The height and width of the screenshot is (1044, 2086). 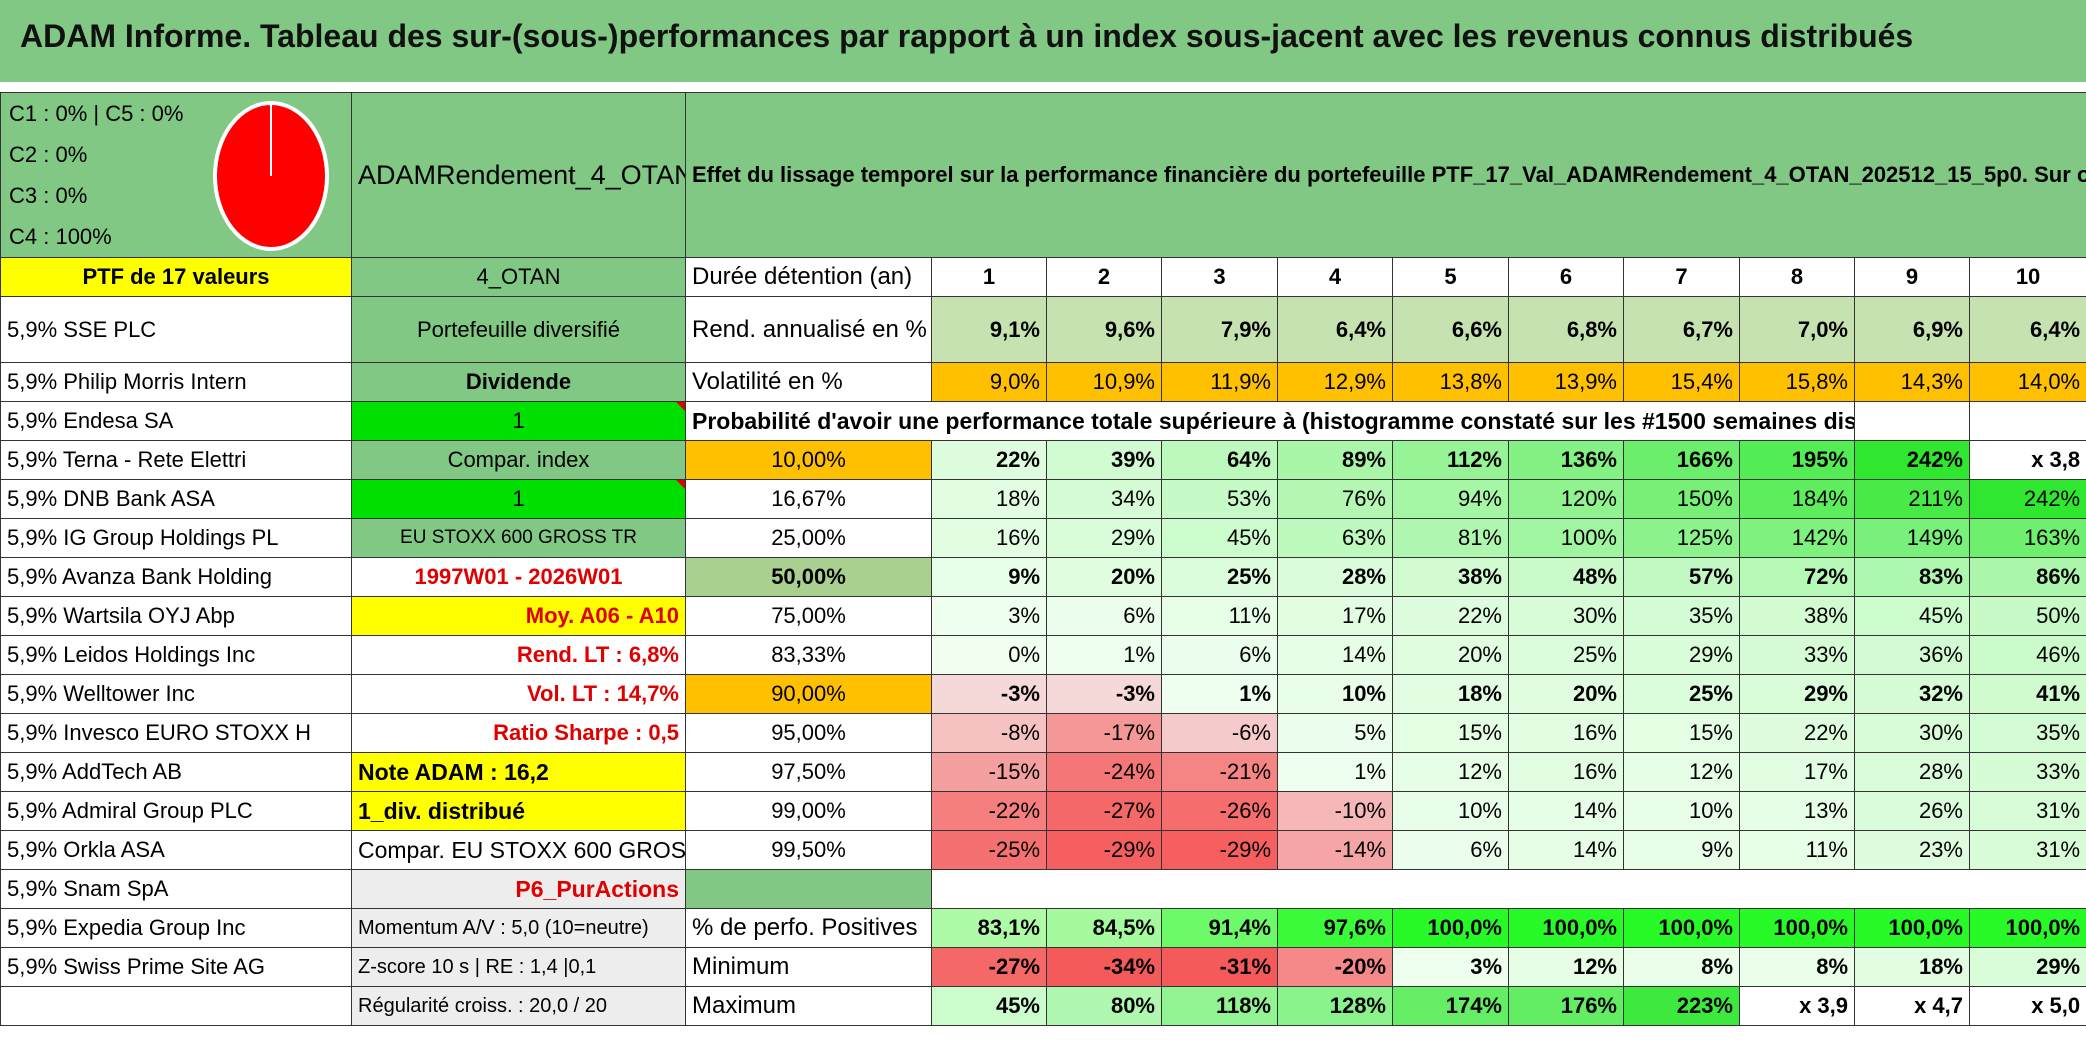 What do you see at coordinates (1912, 850) in the screenshot?
I see `probability-cell: 23%` at bounding box center [1912, 850].